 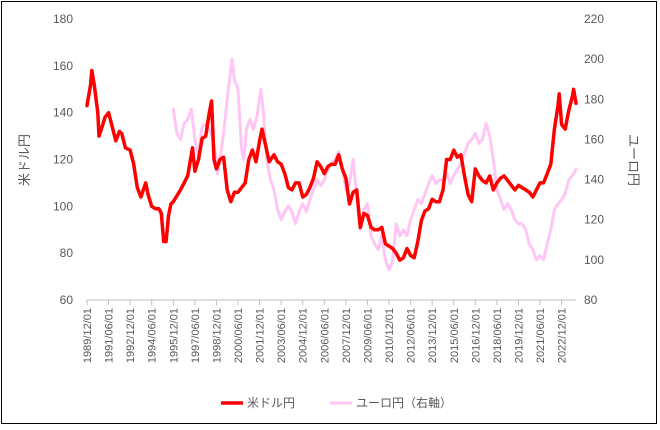 What do you see at coordinates (63, 113) in the screenshot?
I see `left-tick-label: 140` at bounding box center [63, 113].